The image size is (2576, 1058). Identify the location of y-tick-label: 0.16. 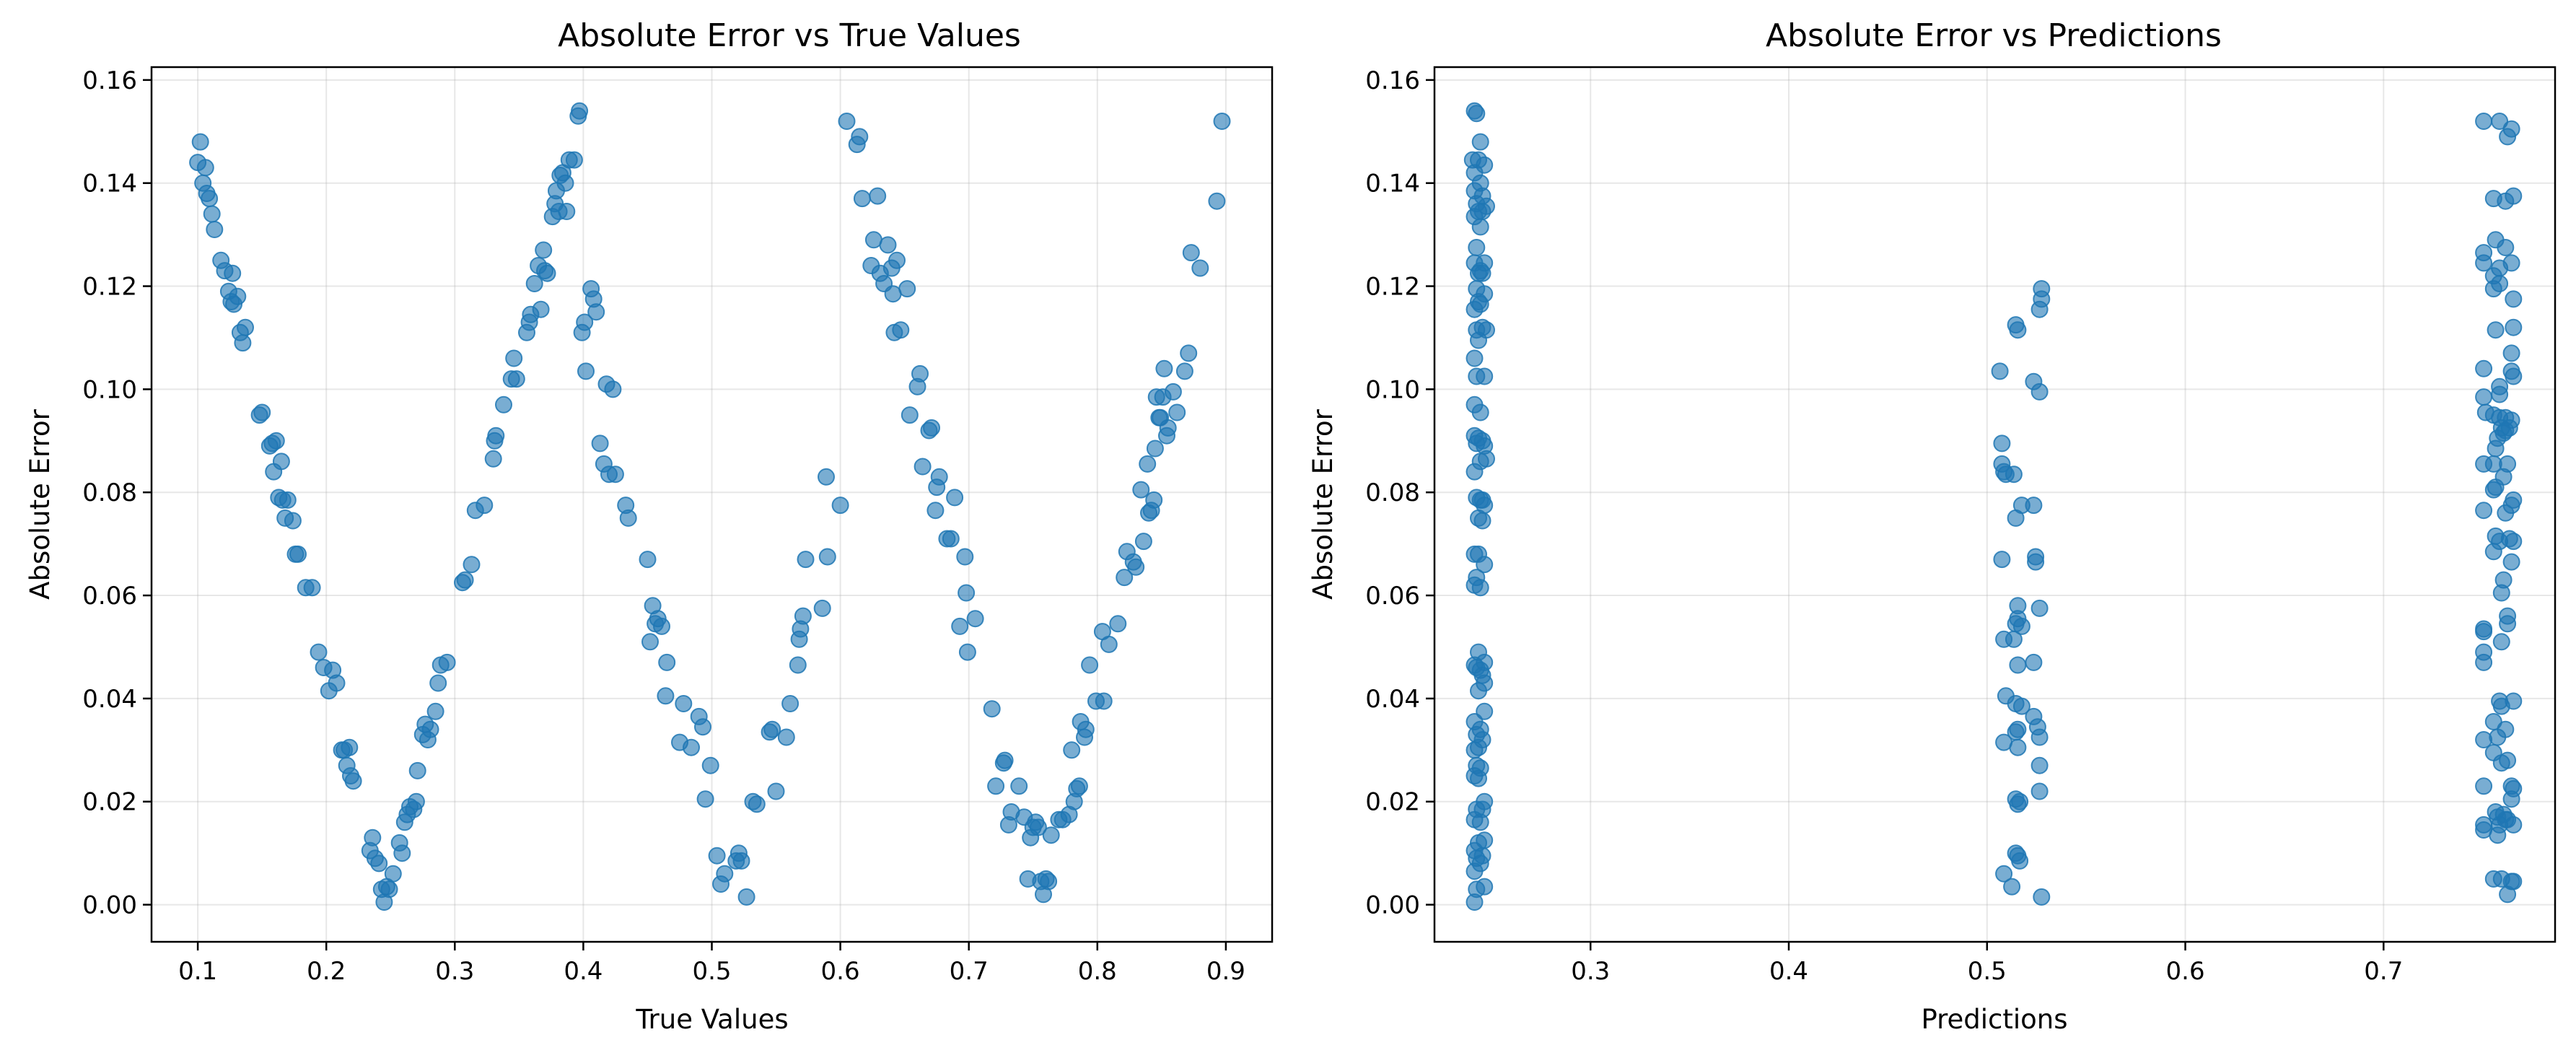
(1392, 80).